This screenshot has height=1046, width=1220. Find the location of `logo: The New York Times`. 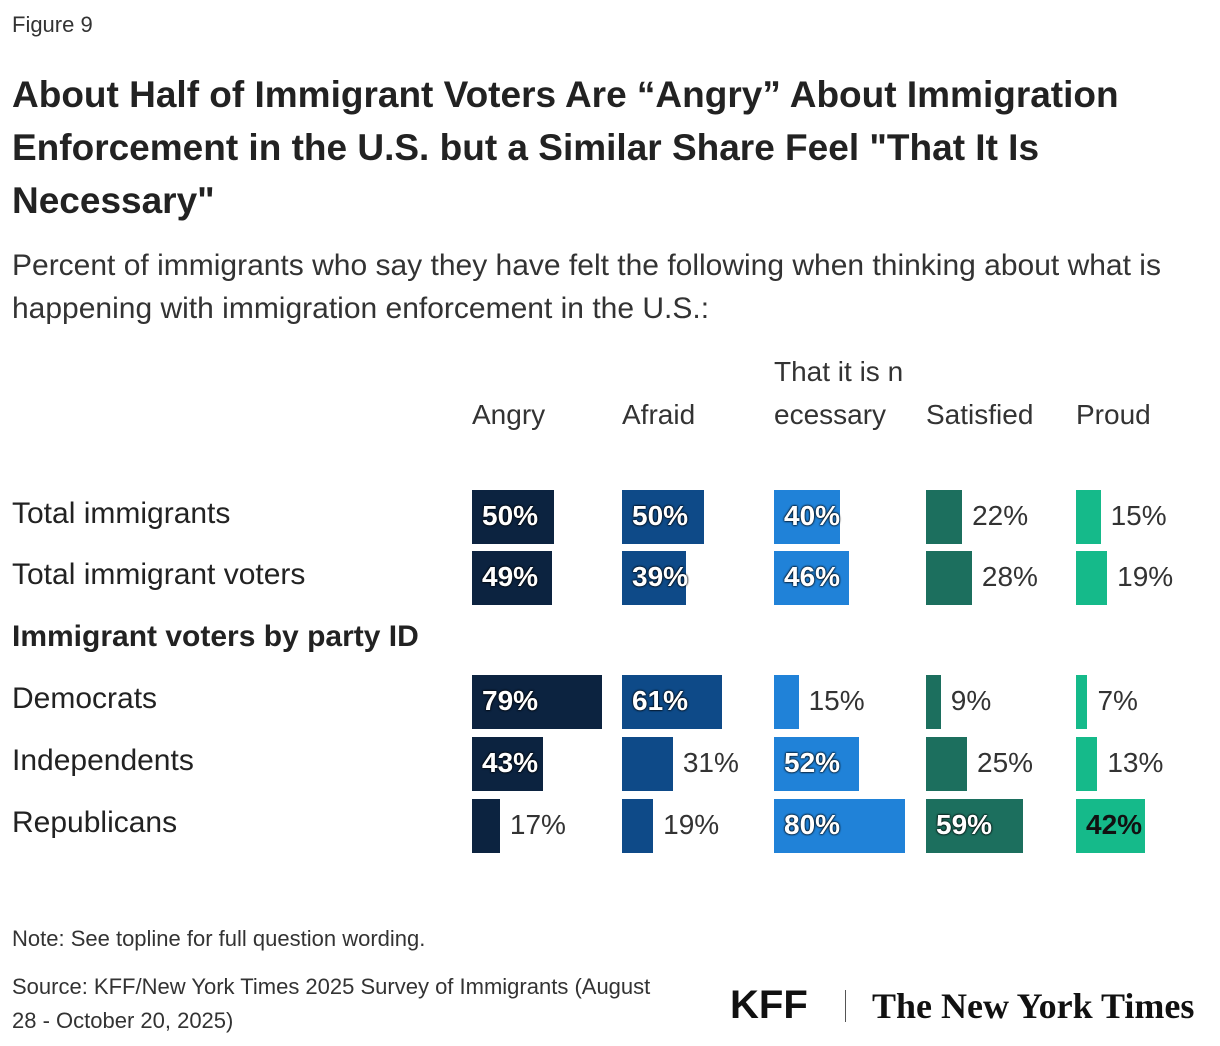

logo: The New York Times is located at coordinates (1033, 1006).